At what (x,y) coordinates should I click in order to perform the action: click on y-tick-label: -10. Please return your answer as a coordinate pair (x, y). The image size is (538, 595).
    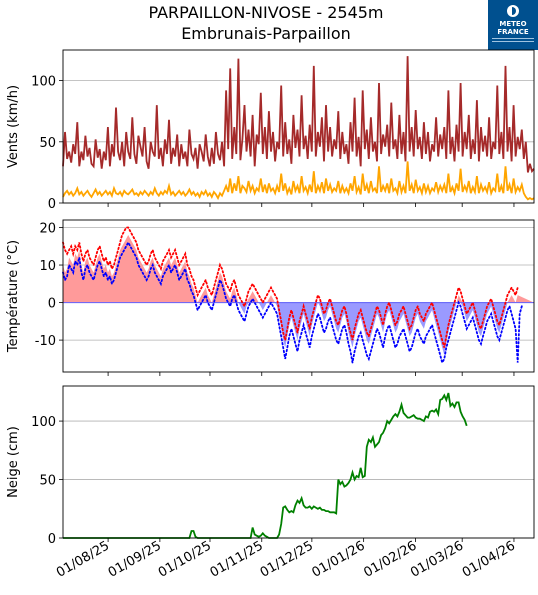
    Looking at the image, I should click on (45, 341).